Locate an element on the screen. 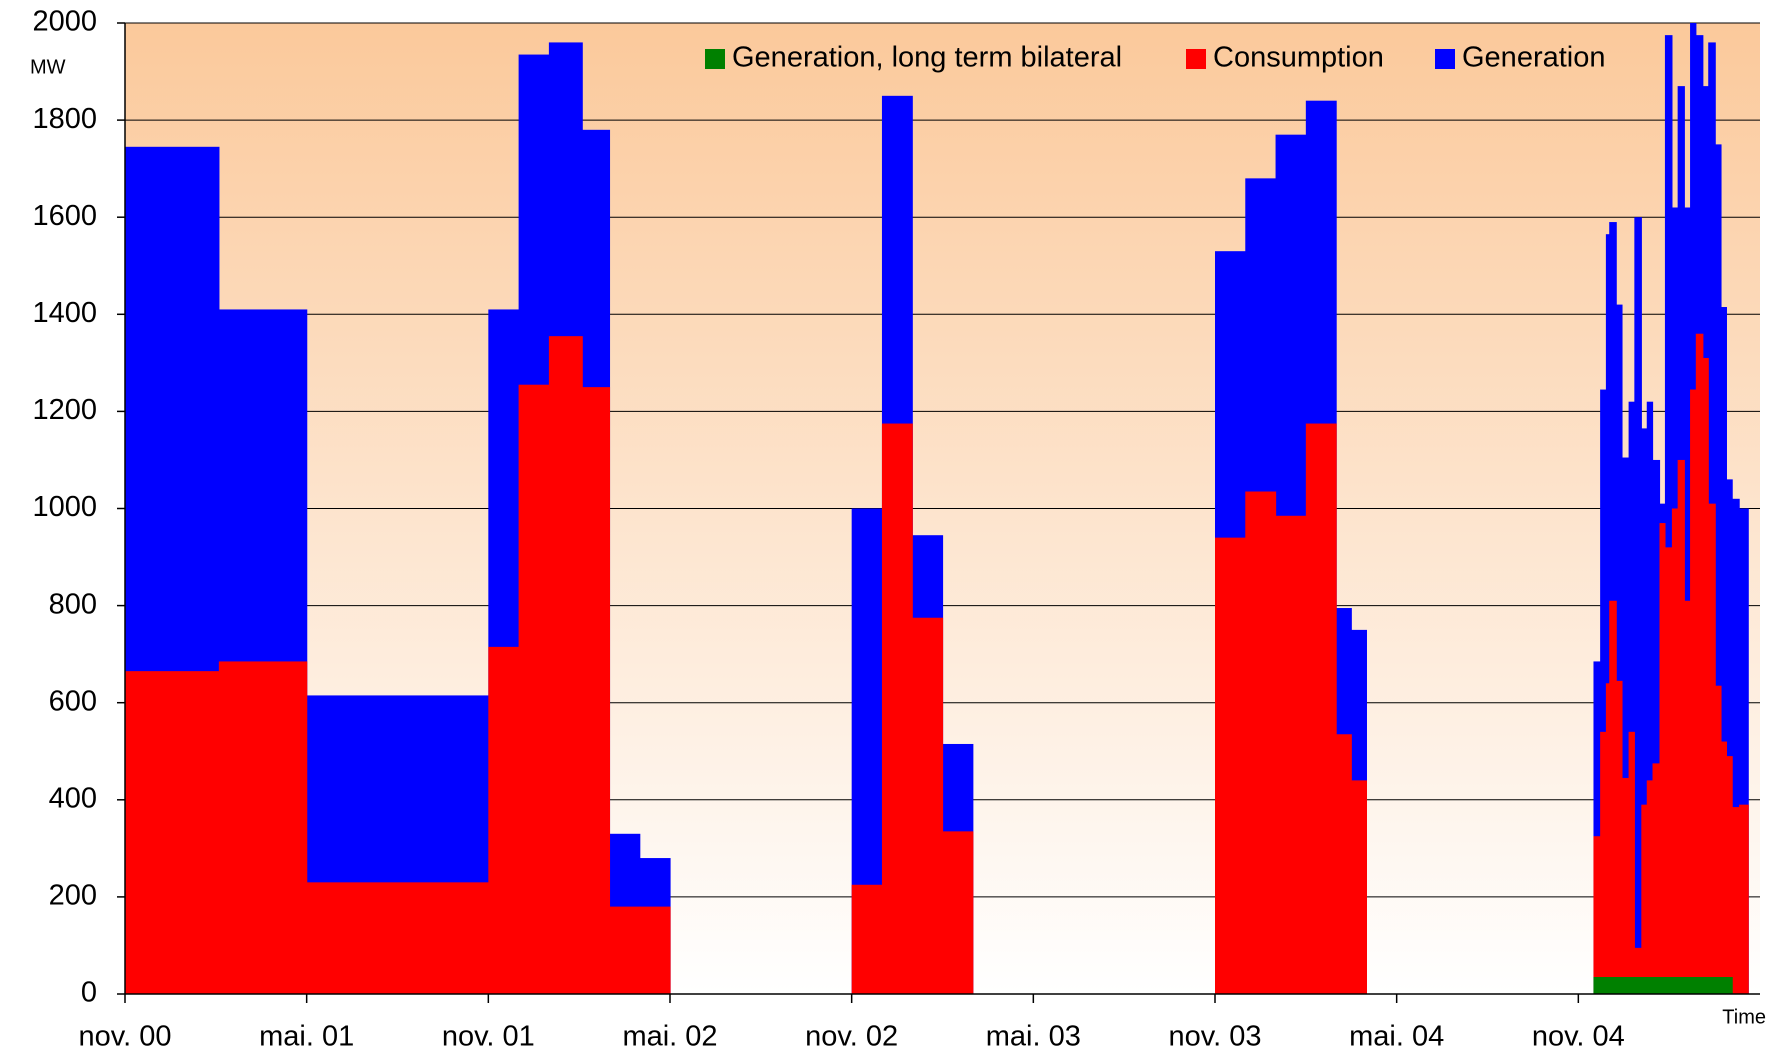 The width and height of the screenshot is (1774, 1048). y-tick-label: 800 is located at coordinates (73, 604).